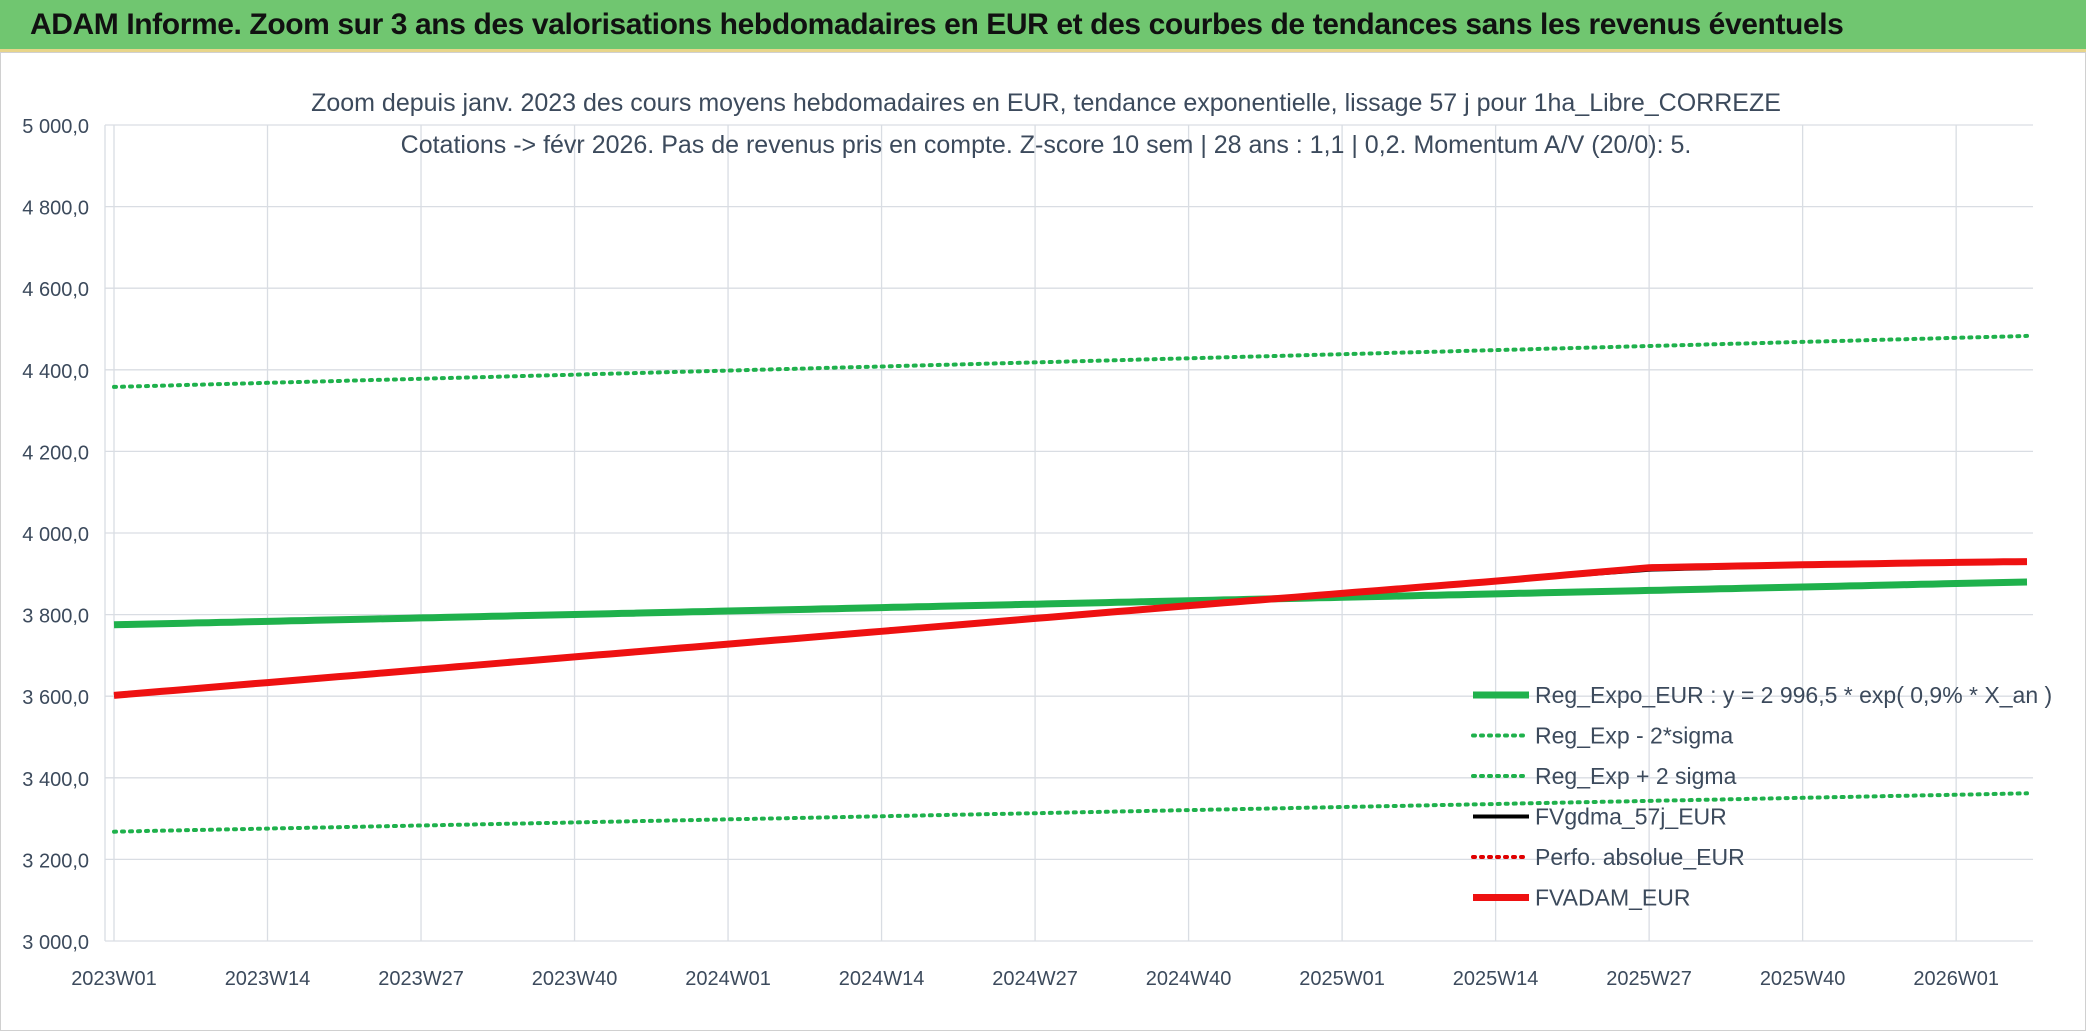  I want to click on legend-label: FVADAM_EUR, so click(1613, 898).